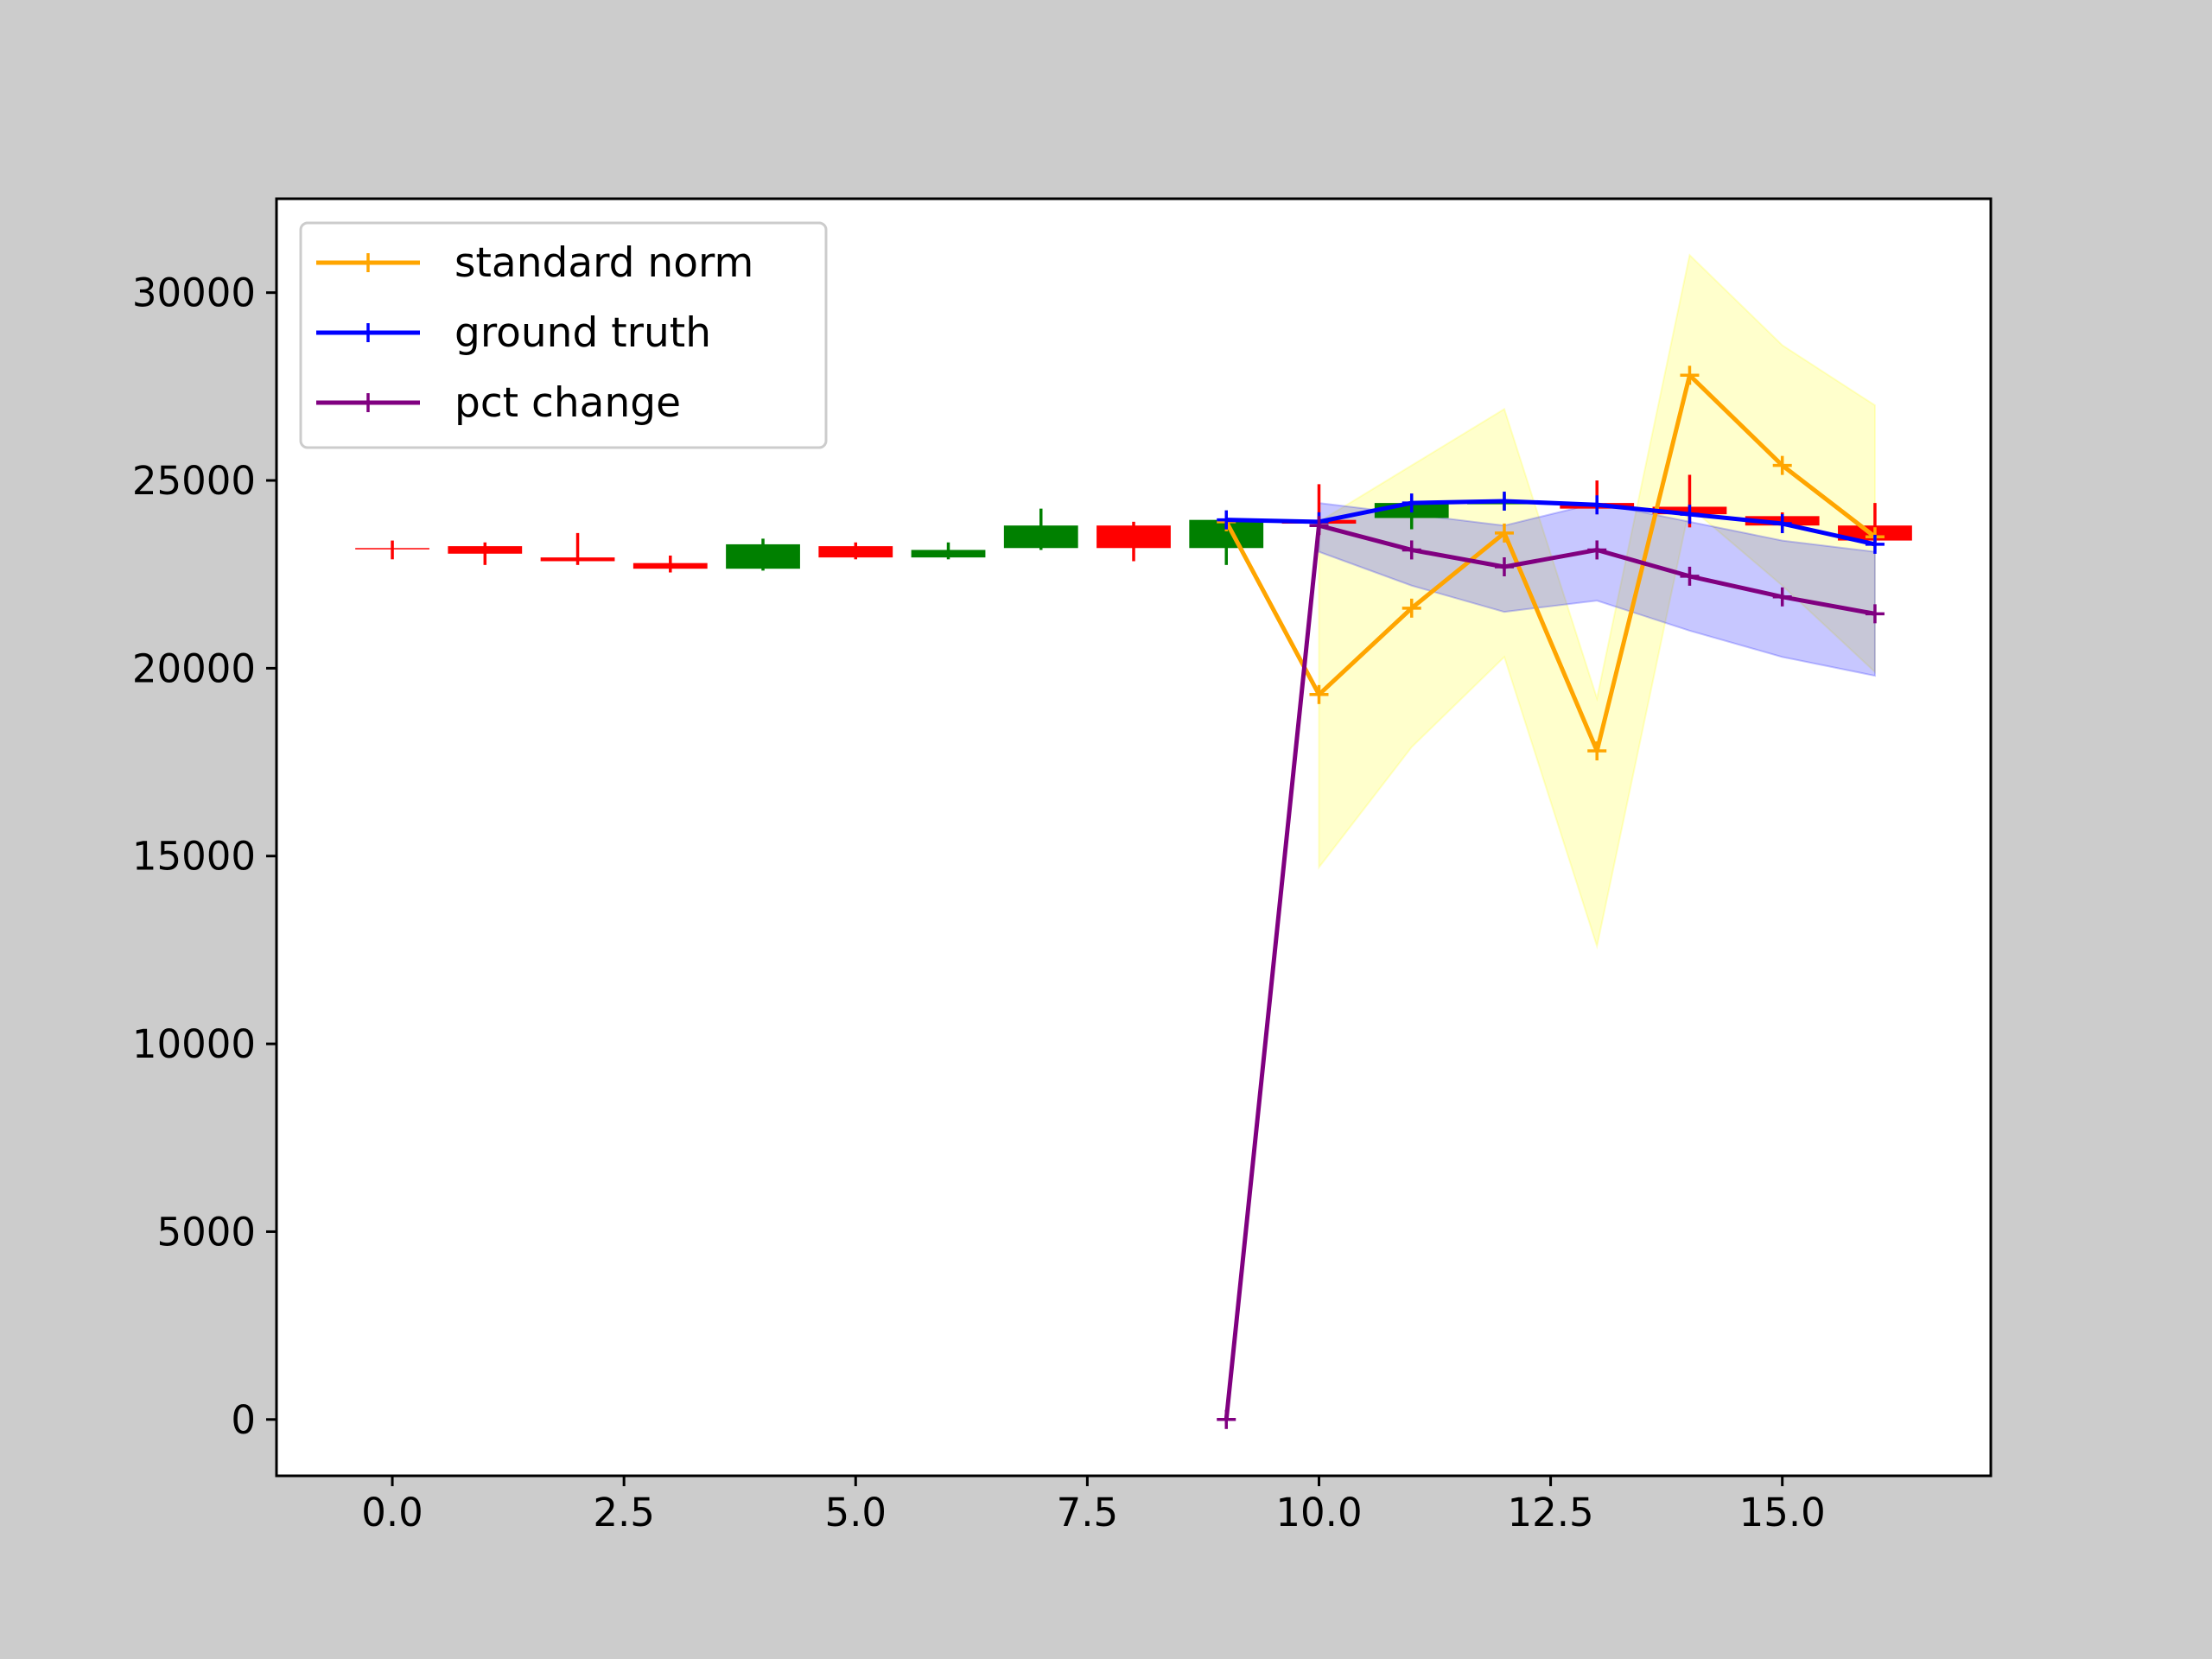 The height and width of the screenshot is (1659, 2212). I want to click on legend-entry: ground truth, so click(513, 333).